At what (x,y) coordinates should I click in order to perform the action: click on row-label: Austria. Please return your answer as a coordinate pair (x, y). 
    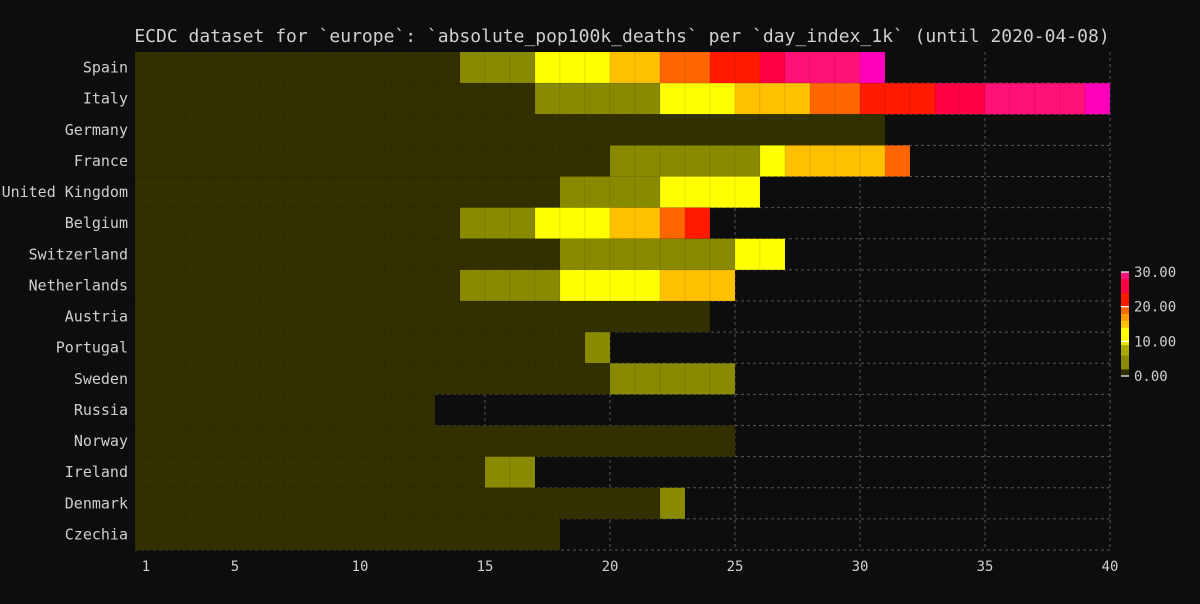
    Looking at the image, I should click on (96, 317).